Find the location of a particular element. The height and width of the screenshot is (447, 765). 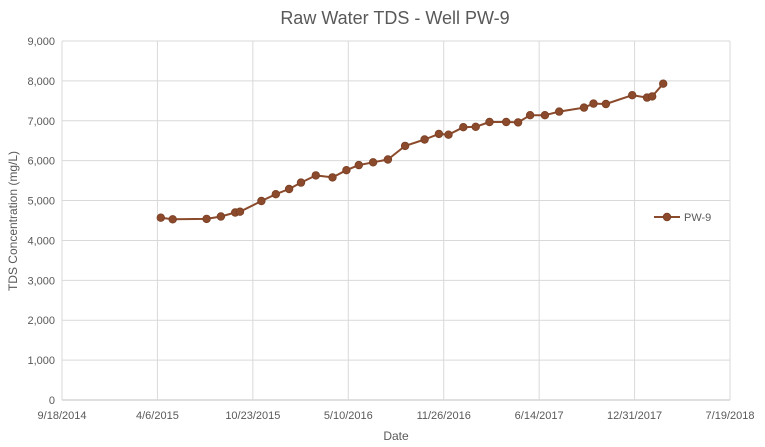

y-tick-label: 9,000 is located at coordinates (41, 42).